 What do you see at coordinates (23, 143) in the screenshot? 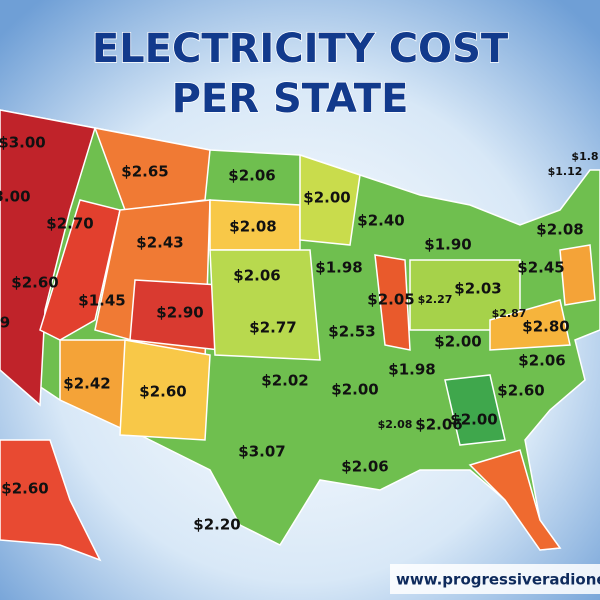
I see `price-label: $3.00` at bounding box center [23, 143].